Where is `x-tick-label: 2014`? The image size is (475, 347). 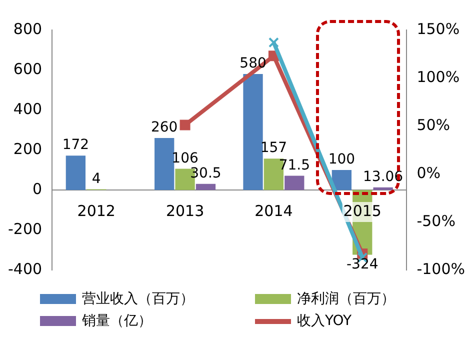
x-tick-label: 2014 is located at coordinates (273, 211).